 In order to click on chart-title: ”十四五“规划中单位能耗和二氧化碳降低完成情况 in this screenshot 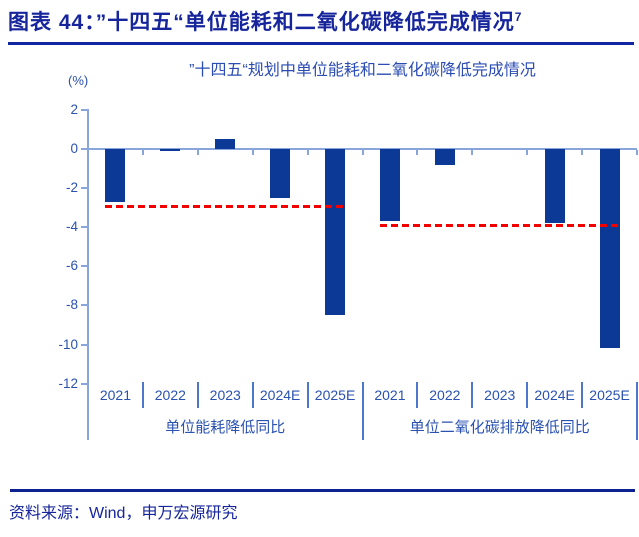, I will do `click(362, 70)`.